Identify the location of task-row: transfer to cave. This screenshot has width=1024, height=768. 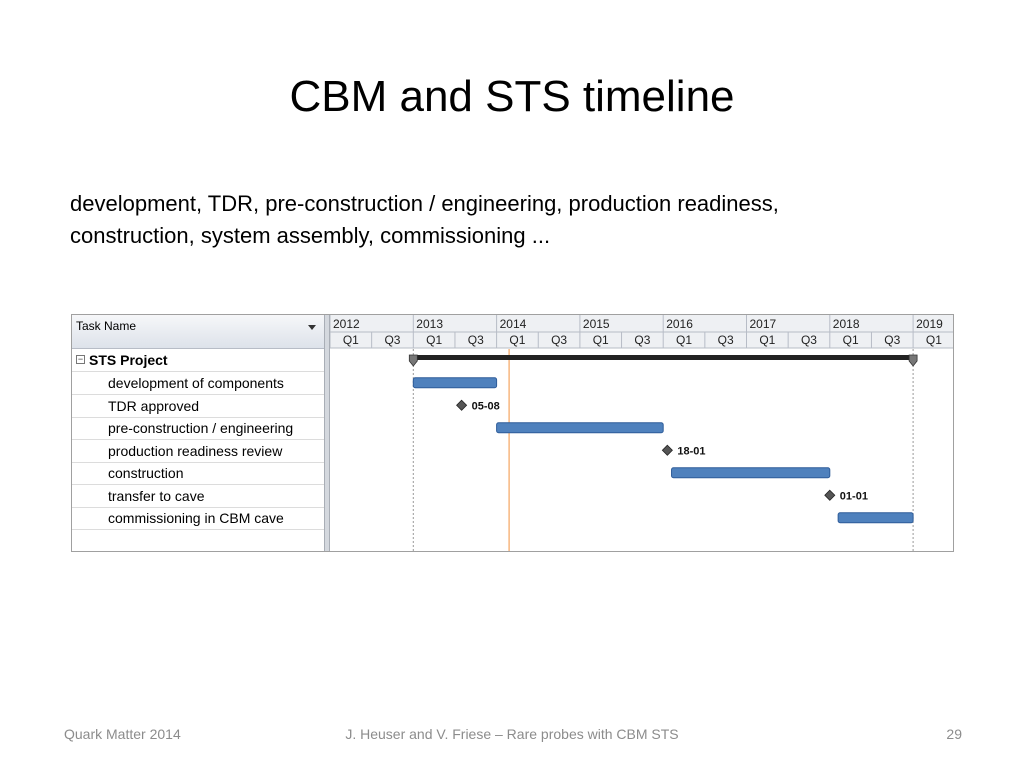
(198, 496).